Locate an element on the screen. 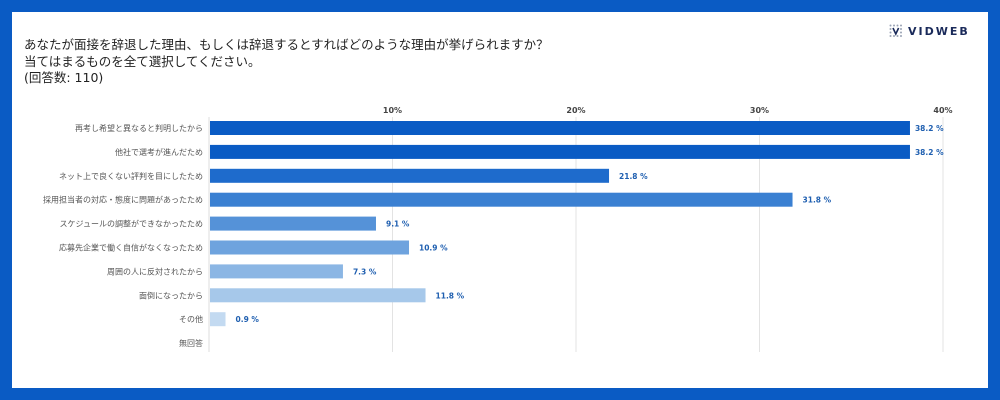 The image size is (1000, 400). value-label: 10.9 % is located at coordinates (433, 248).